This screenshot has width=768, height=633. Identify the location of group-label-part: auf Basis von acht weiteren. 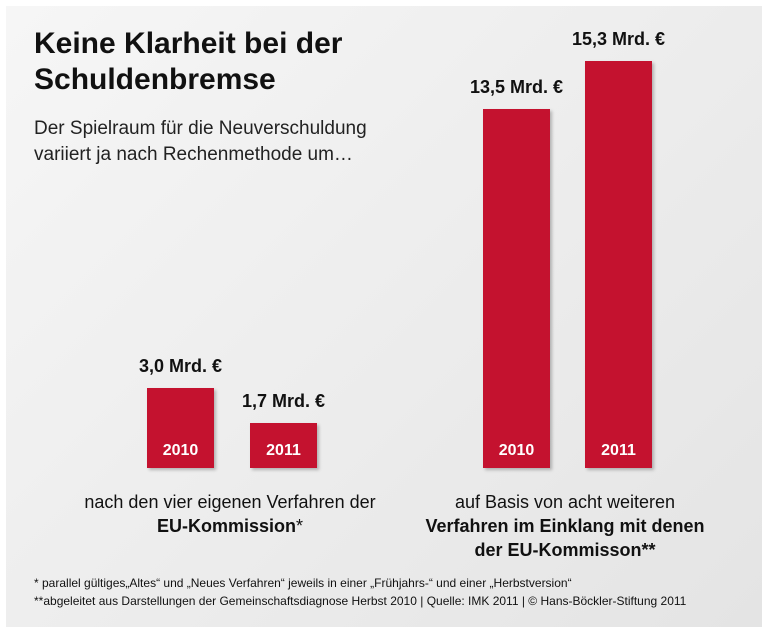
(565, 502).